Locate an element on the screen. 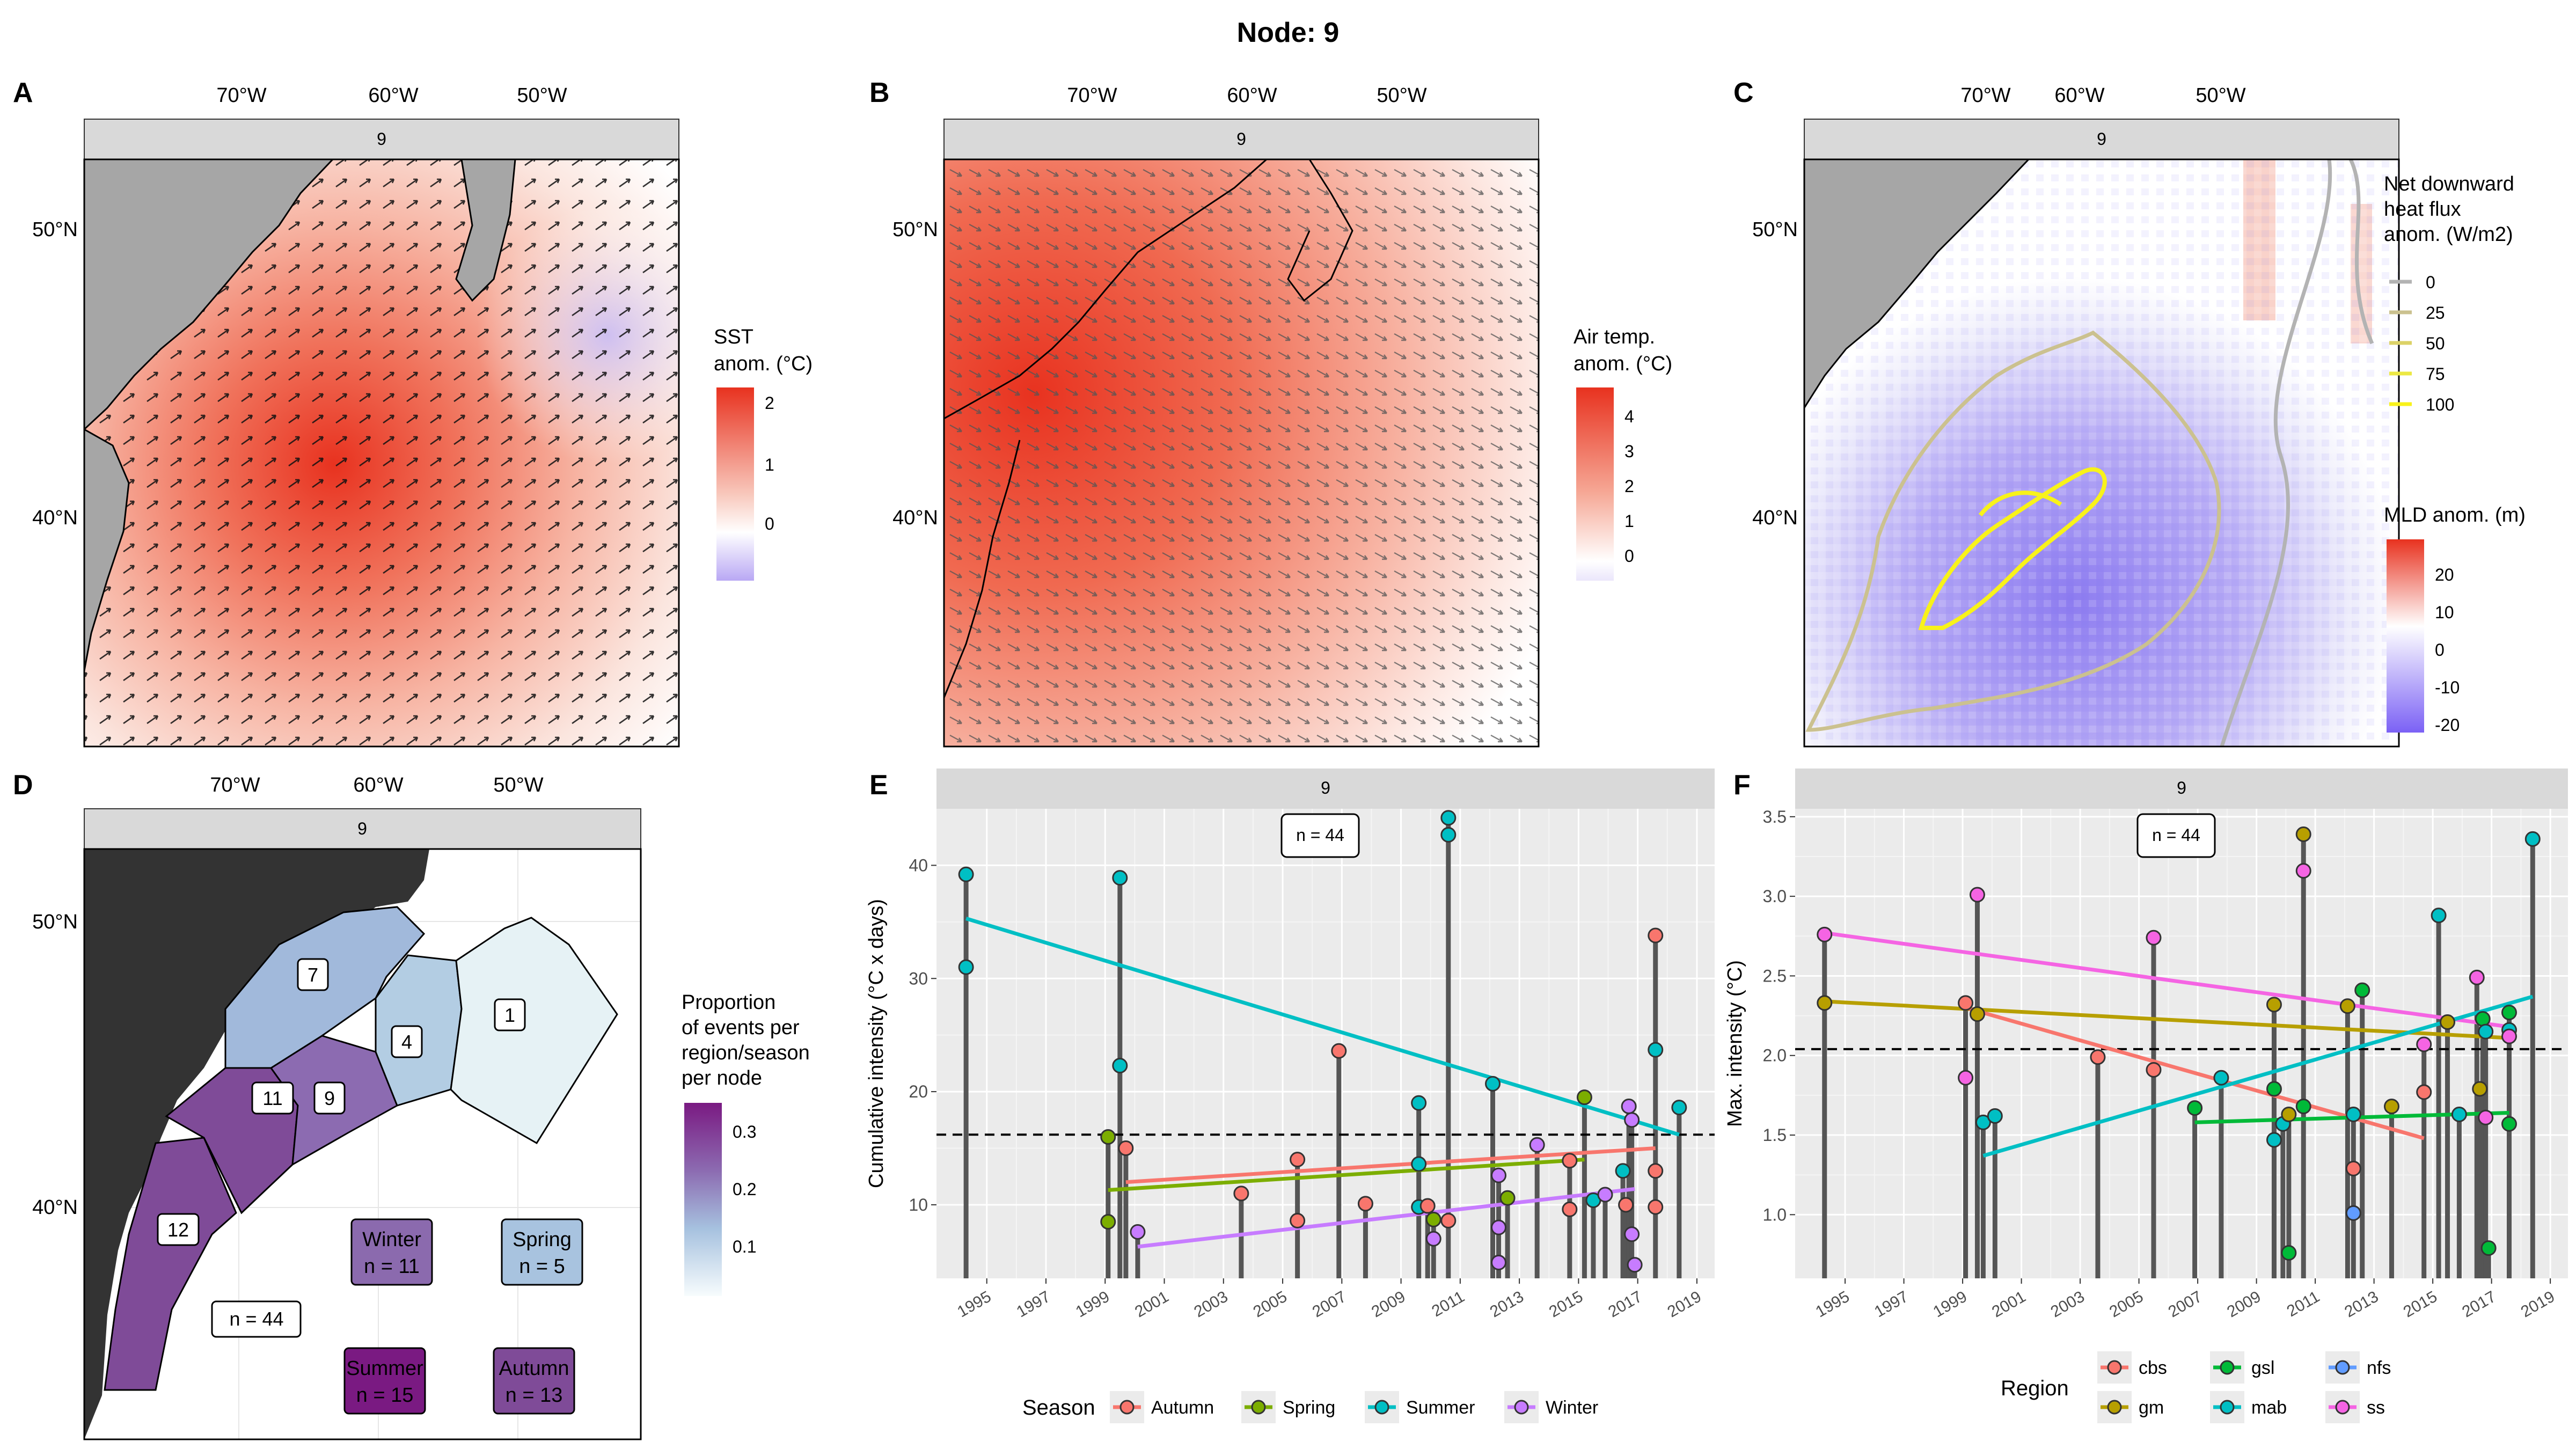 The width and height of the screenshot is (2576, 1449). panel-e-trend-summer is located at coordinates (1322, 1027).